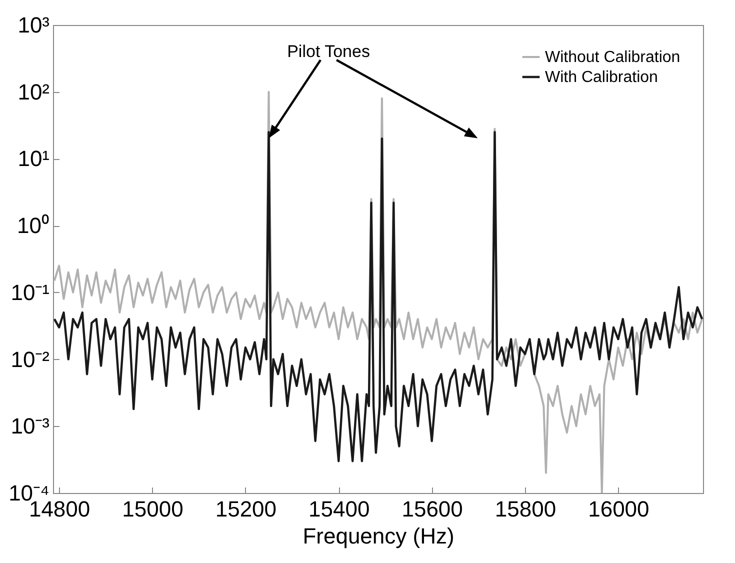 This screenshot has width=735, height=563. I want to click on x-axis-title: Frequency (Hz), so click(378, 536).